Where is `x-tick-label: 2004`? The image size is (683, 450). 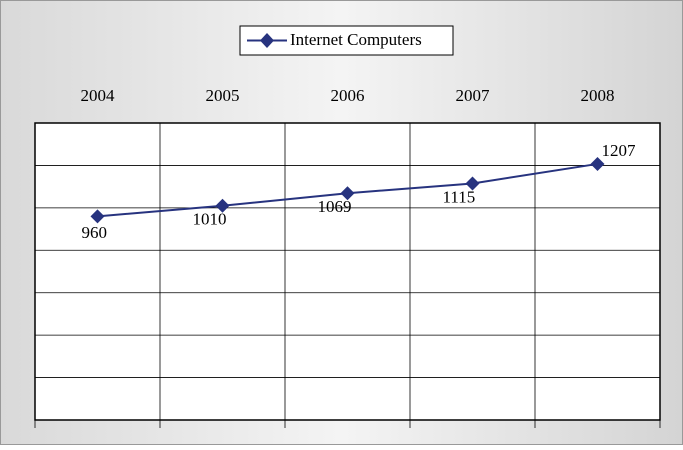
x-tick-label: 2004 is located at coordinates (98, 95).